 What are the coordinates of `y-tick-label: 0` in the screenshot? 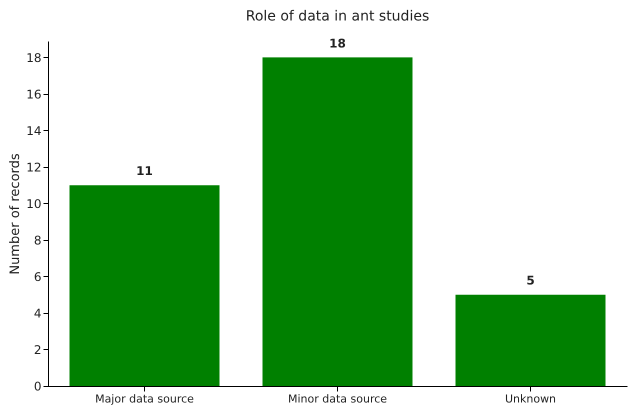 It's located at (38, 387).